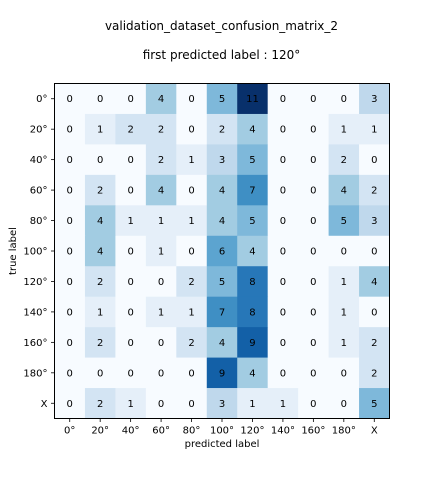  What do you see at coordinates (35, 252) in the screenshot?
I see `y-tick-label: 100°` at bounding box center [35, 252].